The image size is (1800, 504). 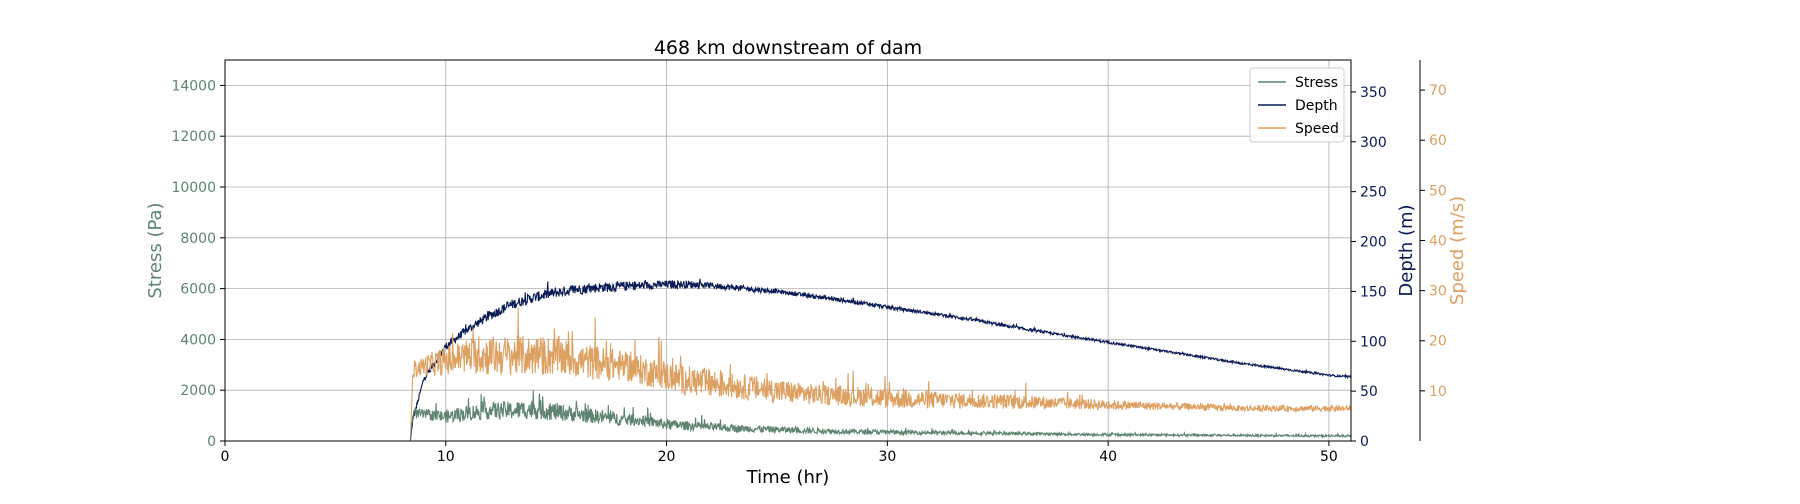 I want to click on stress-axis-title: Stress (Pa), so click(x=155, y=250).